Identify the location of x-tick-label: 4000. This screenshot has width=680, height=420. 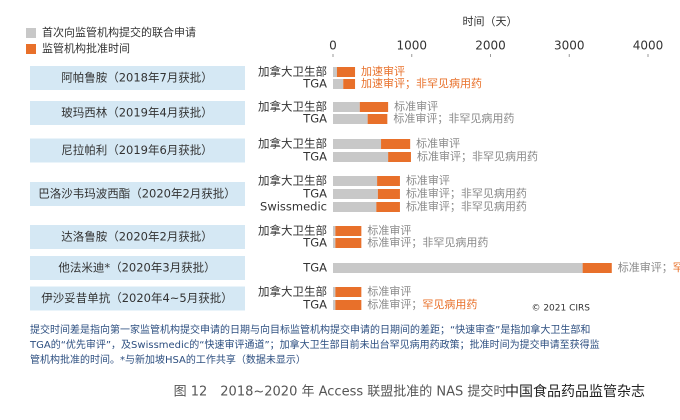
(648, 46).